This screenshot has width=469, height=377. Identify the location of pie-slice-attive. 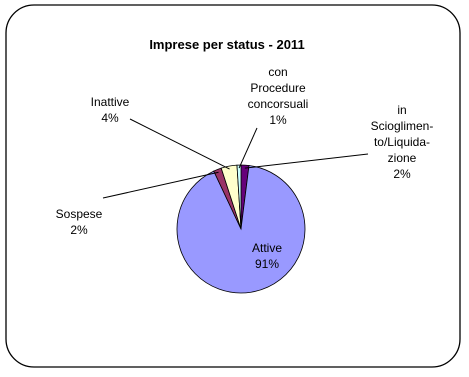
(241, 229).